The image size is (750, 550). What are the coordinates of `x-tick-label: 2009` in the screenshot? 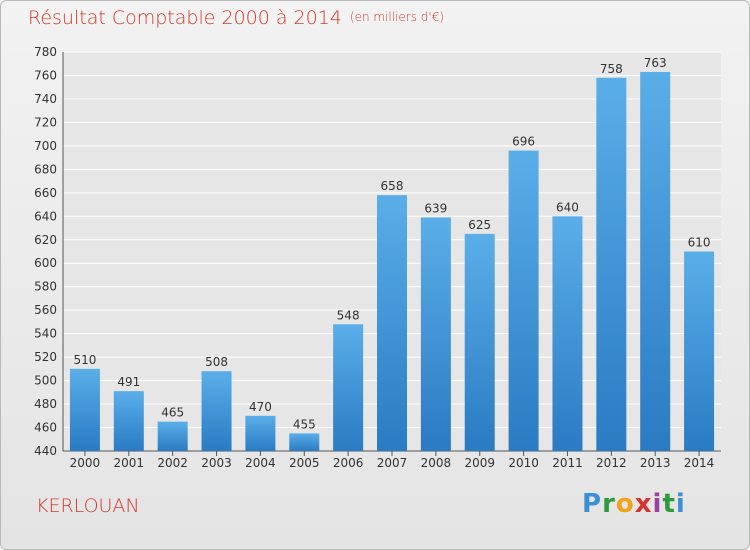 It's located at (479, 463).